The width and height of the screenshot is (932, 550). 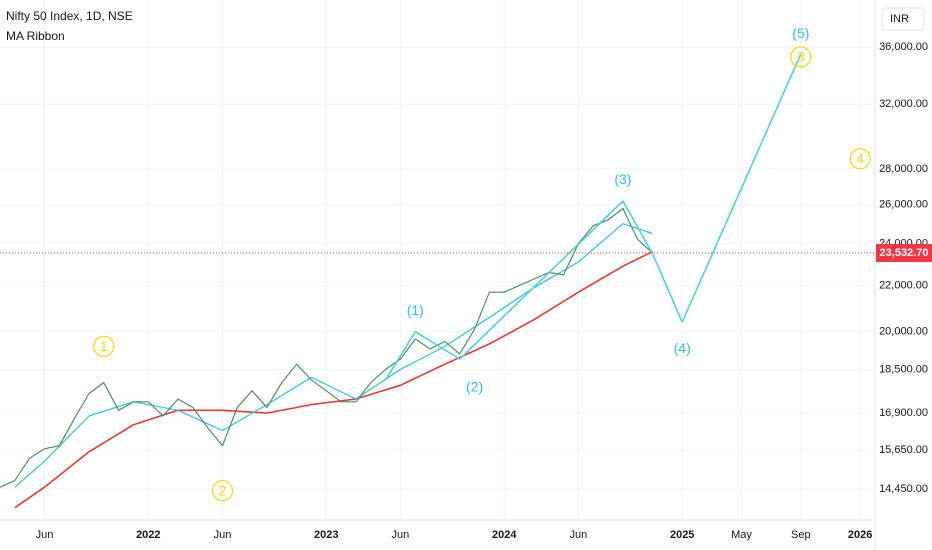 I want to click on y-tick-label: 28,000.00, so click(x=903, y=169).